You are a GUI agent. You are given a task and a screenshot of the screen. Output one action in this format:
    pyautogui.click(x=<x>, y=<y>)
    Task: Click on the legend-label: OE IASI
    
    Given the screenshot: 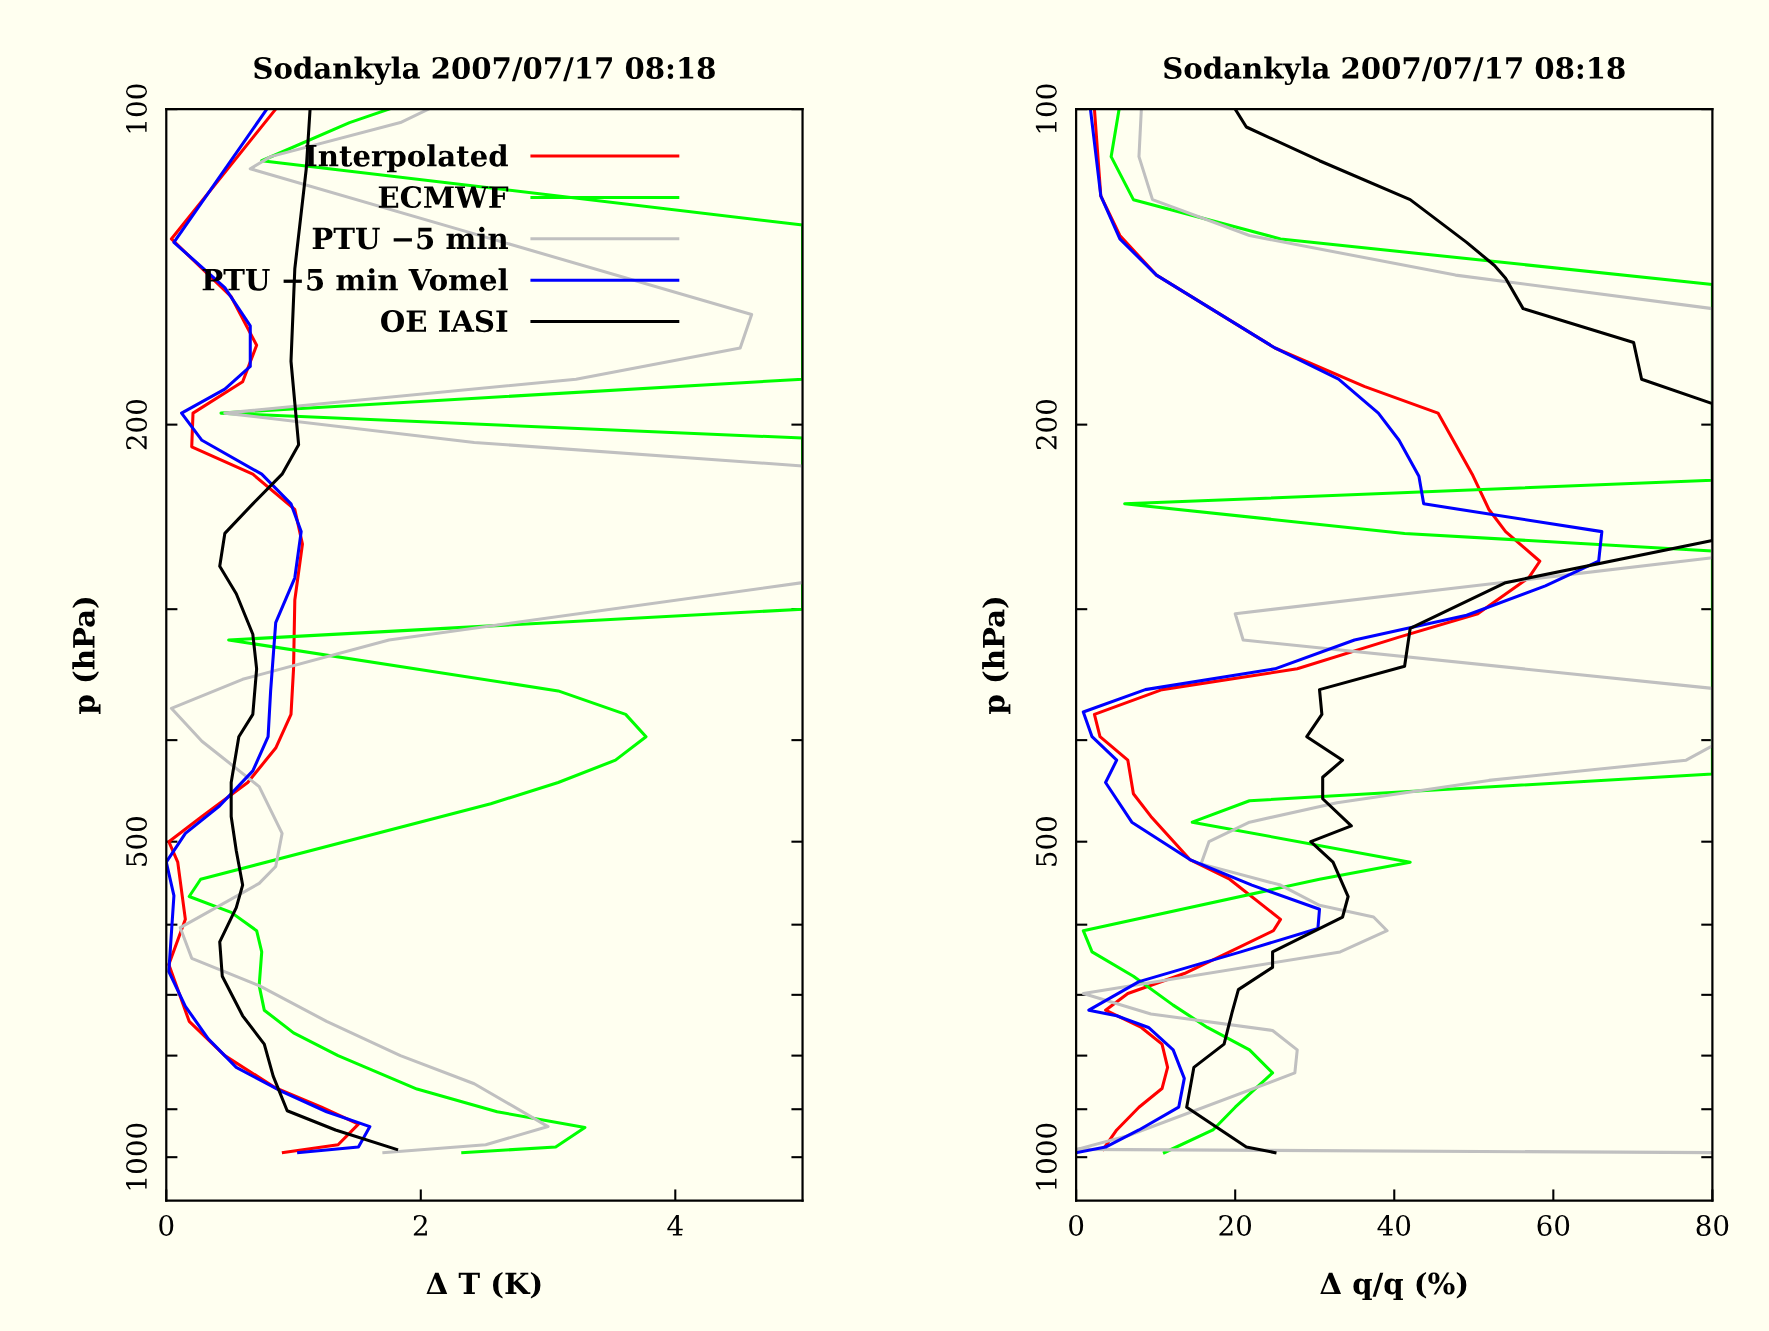 What is the action you would take?
    pyautogui.click(x=444, y=321)
    